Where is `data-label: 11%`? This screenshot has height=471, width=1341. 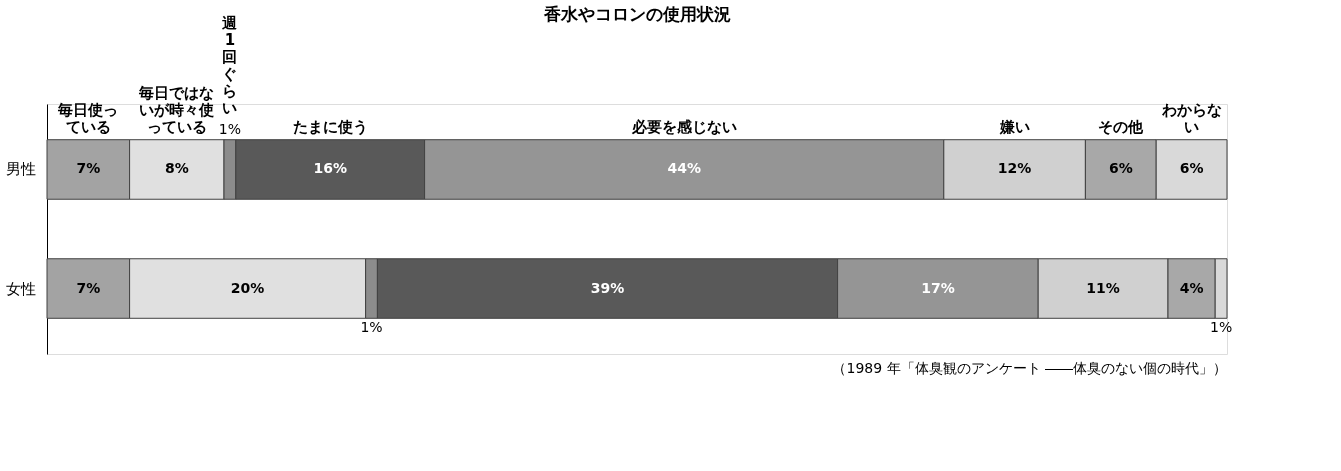
data-label: 11% is located at coordinates (1103, 287).